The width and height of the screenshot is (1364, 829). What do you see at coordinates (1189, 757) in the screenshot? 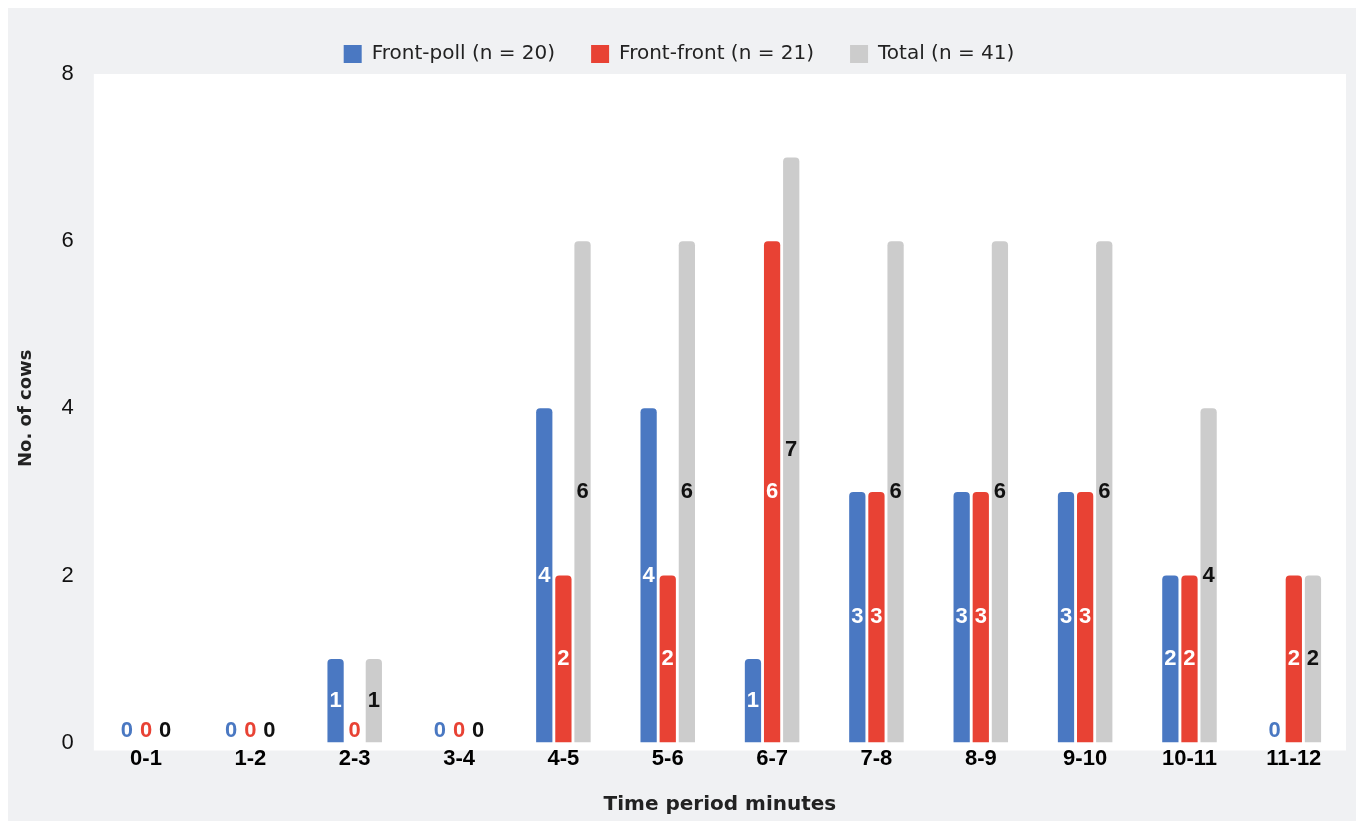
I see `x-tick-label: 10-11` at bounding box center [1189, 757].